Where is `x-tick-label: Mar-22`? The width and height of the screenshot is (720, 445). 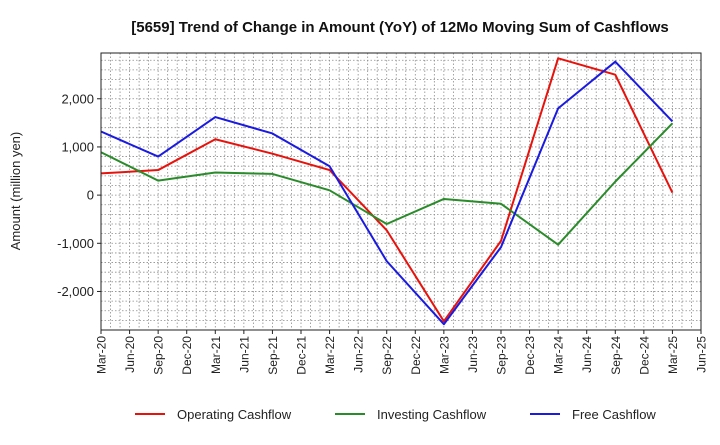
x-tick-label: Mar-22 is located at coordinates (330, 355).